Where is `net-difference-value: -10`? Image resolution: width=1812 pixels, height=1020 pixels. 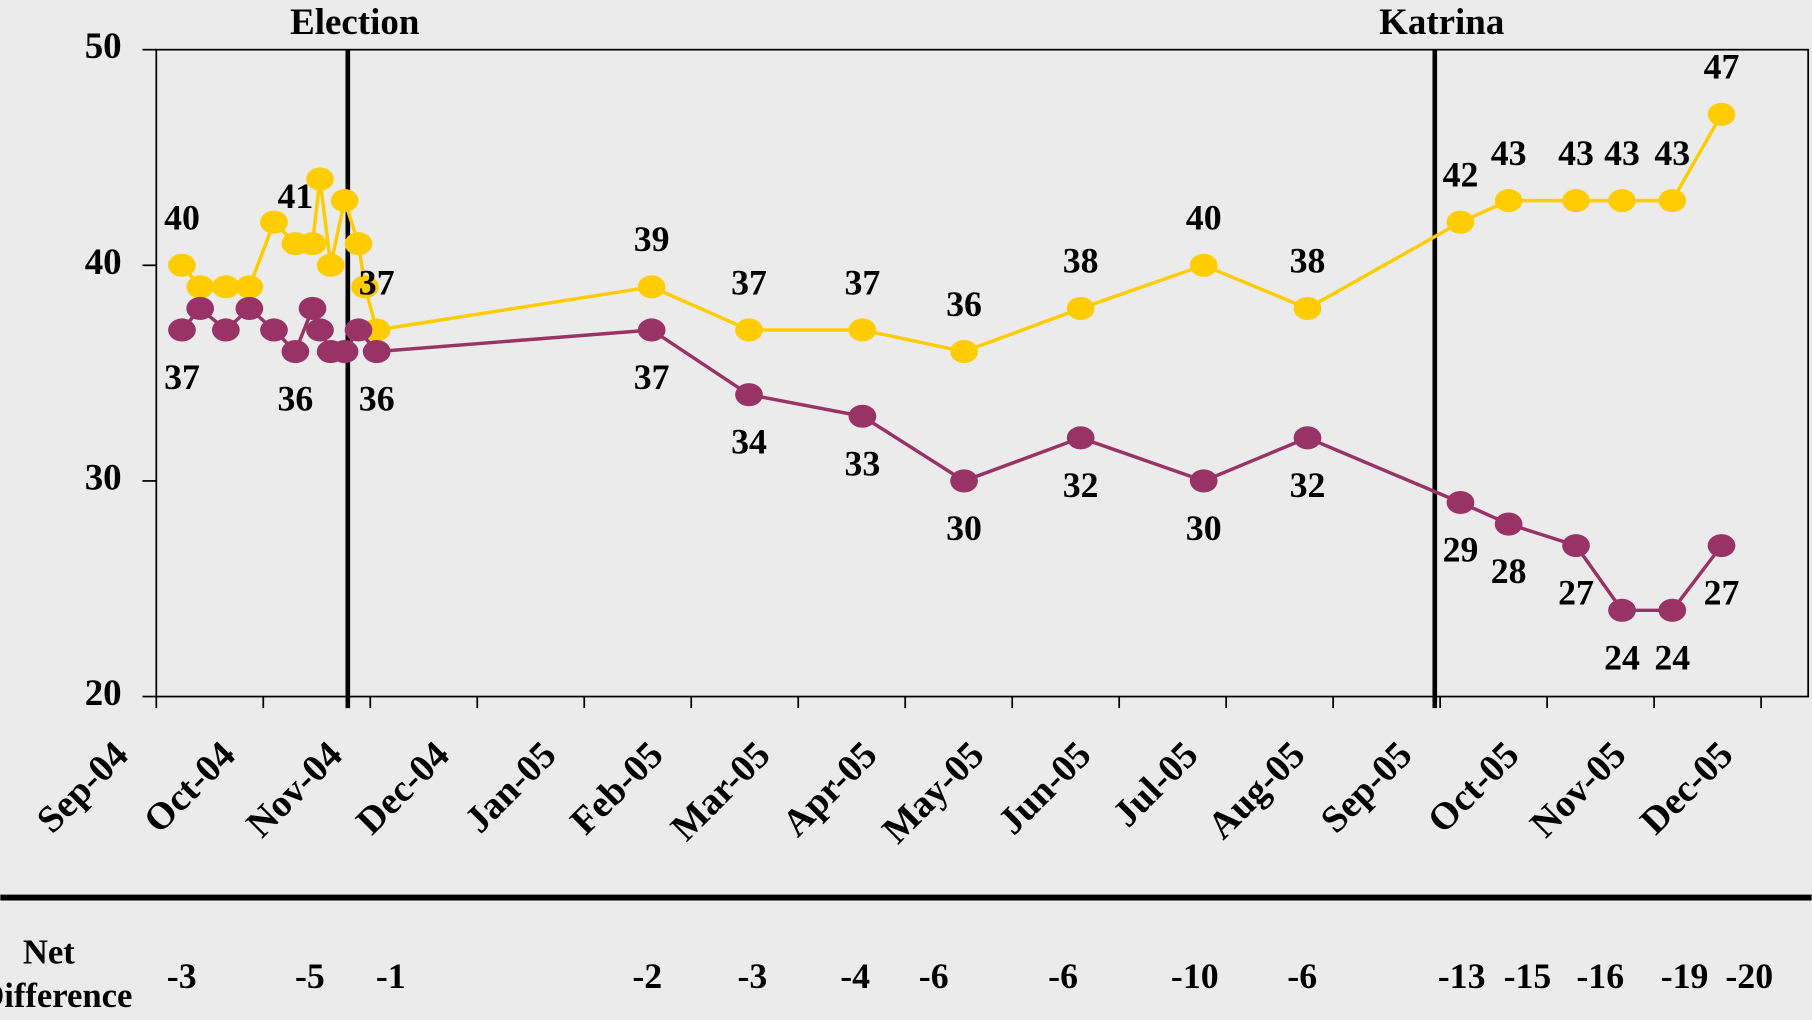
net-difference-value: -10 is located at coordinates (1195, 976).